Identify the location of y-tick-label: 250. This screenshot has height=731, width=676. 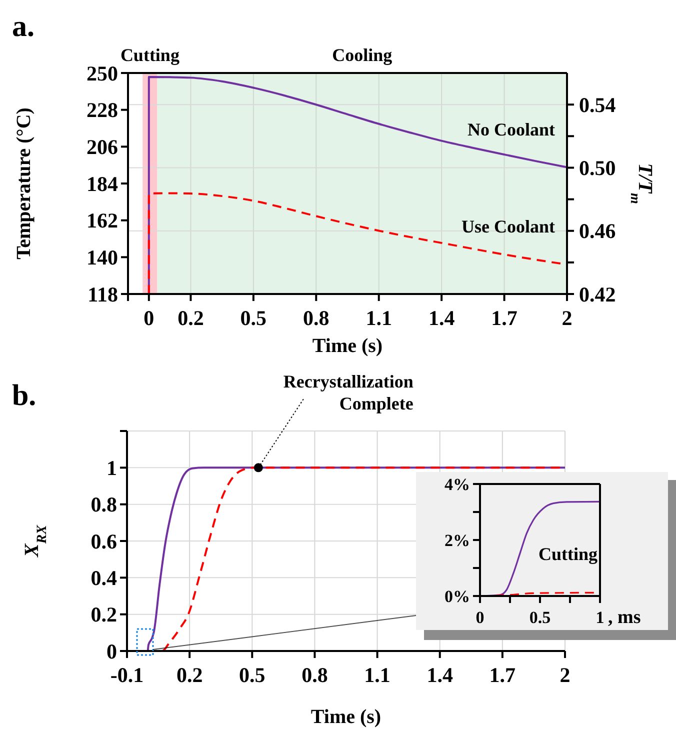
(102, 73).